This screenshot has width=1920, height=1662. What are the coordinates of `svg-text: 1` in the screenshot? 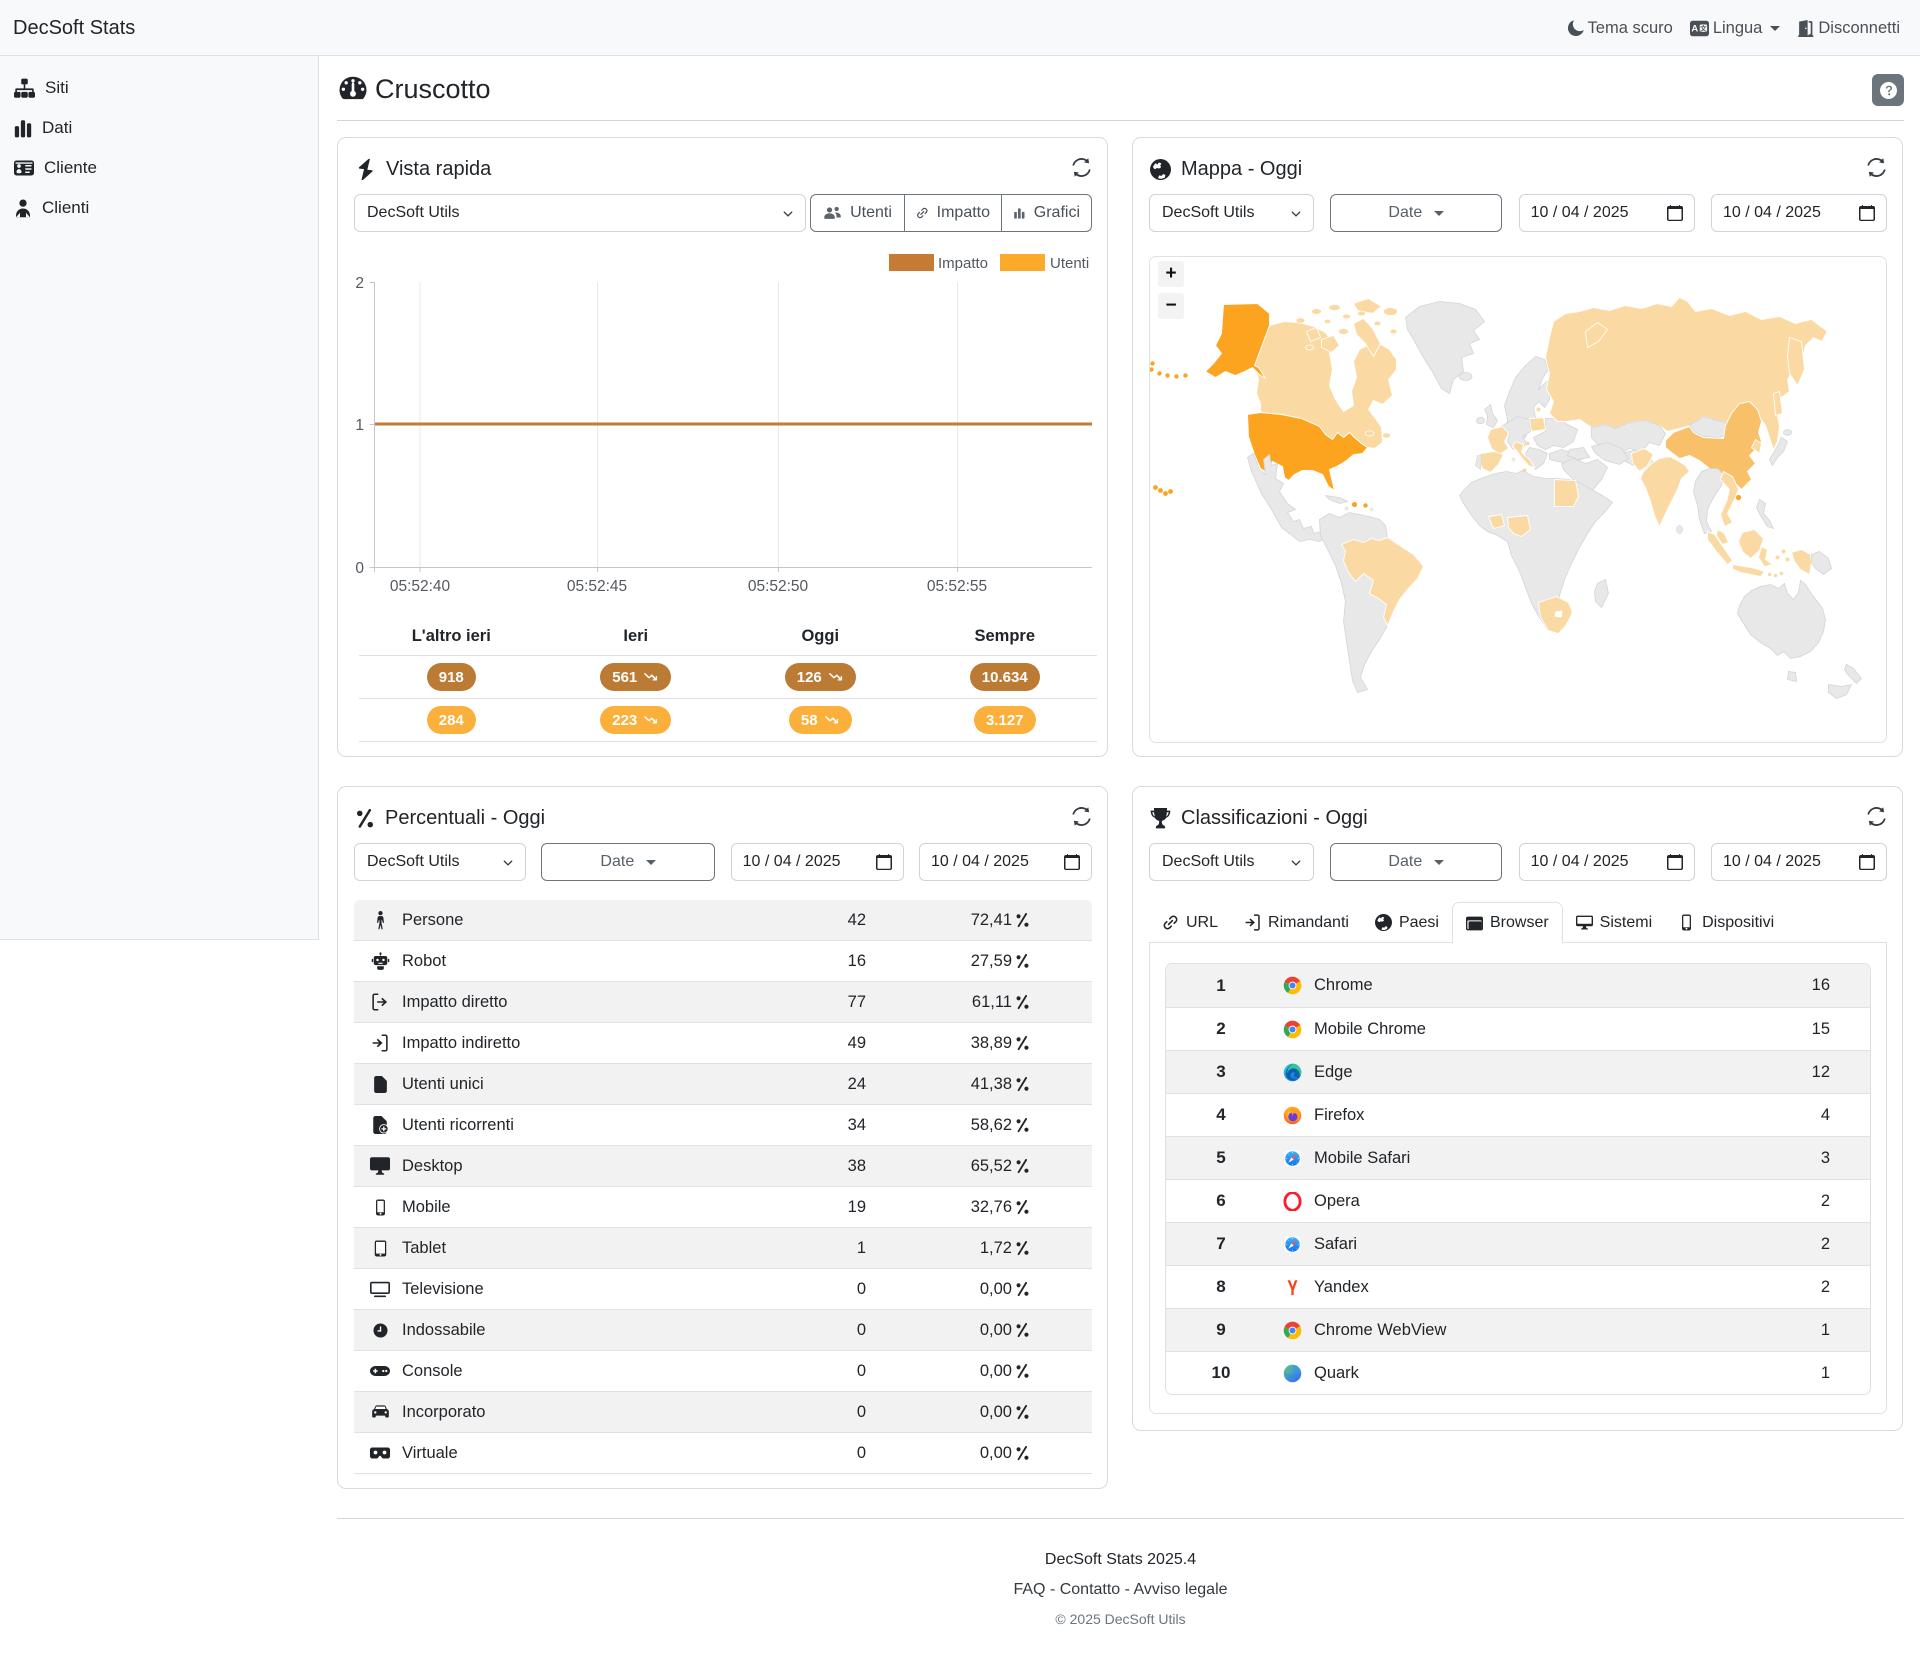 It's located at (359, 425).